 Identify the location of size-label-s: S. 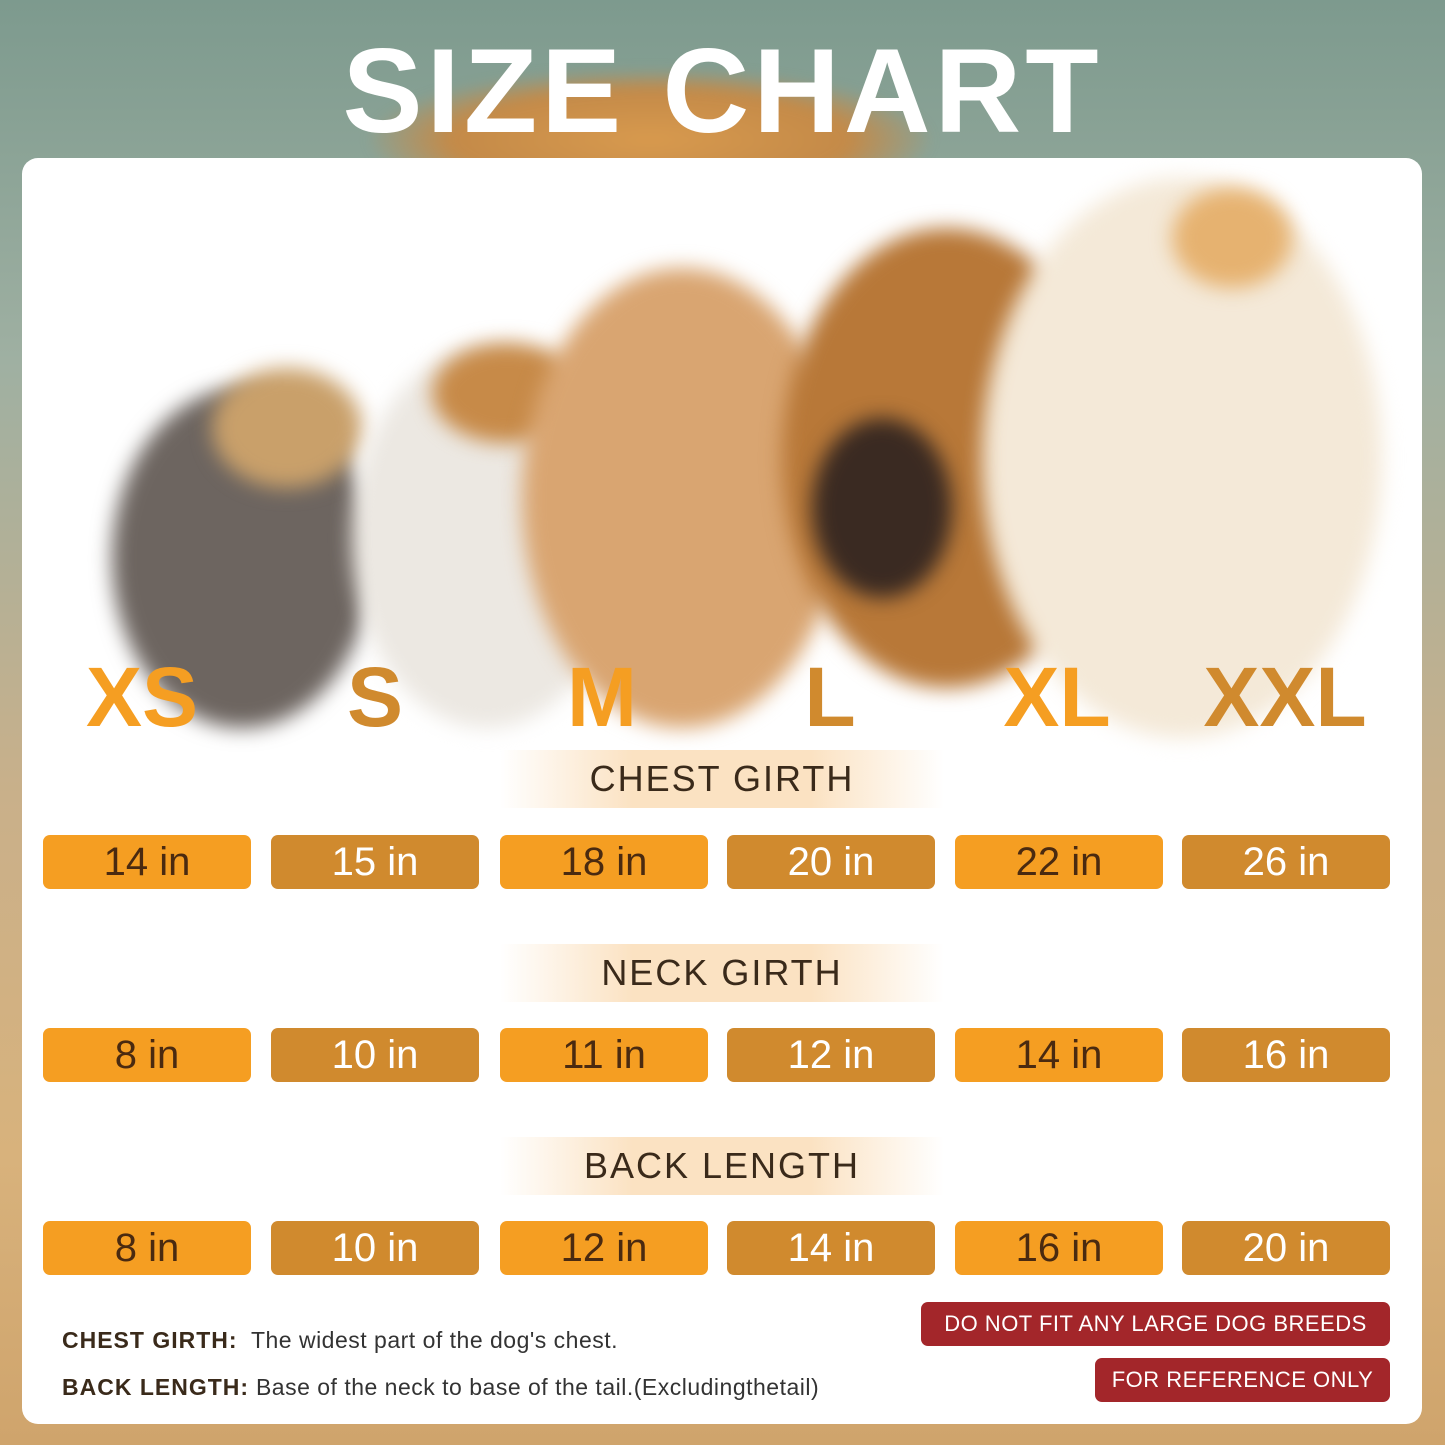
(375, 697).